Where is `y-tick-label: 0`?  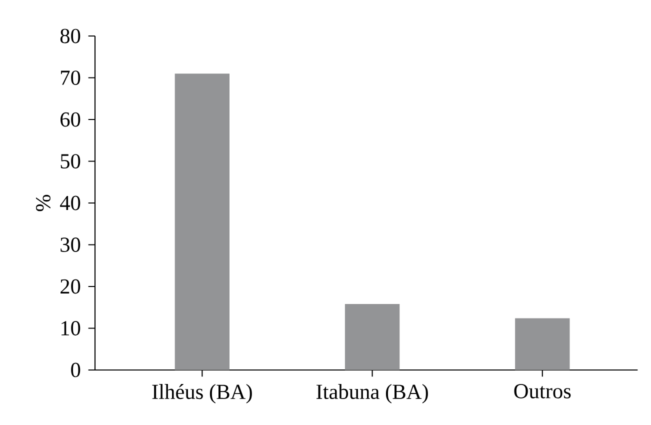
y-tick-label: 0 is located at coordinates (75, 370).